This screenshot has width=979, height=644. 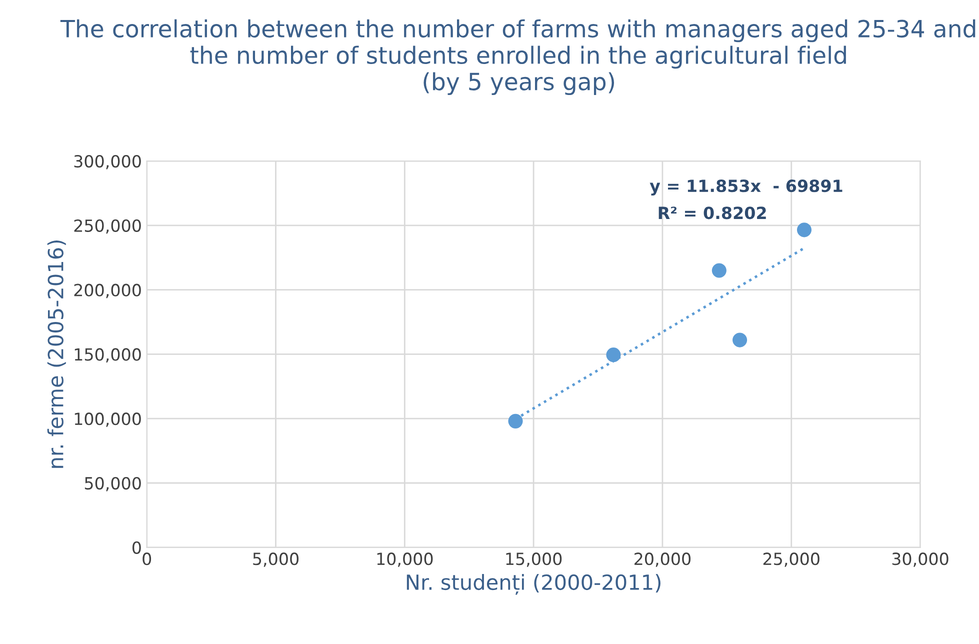 What do you see at coordinates (534, 559) in the screenshot?
I see `x-tick-label: 15,000` at bounding box center [534, 559].